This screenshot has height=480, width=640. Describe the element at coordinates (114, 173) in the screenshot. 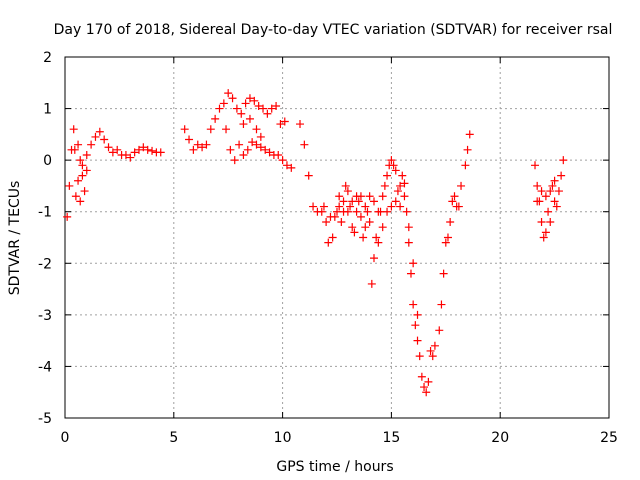

I see `series-seg1` at that location.